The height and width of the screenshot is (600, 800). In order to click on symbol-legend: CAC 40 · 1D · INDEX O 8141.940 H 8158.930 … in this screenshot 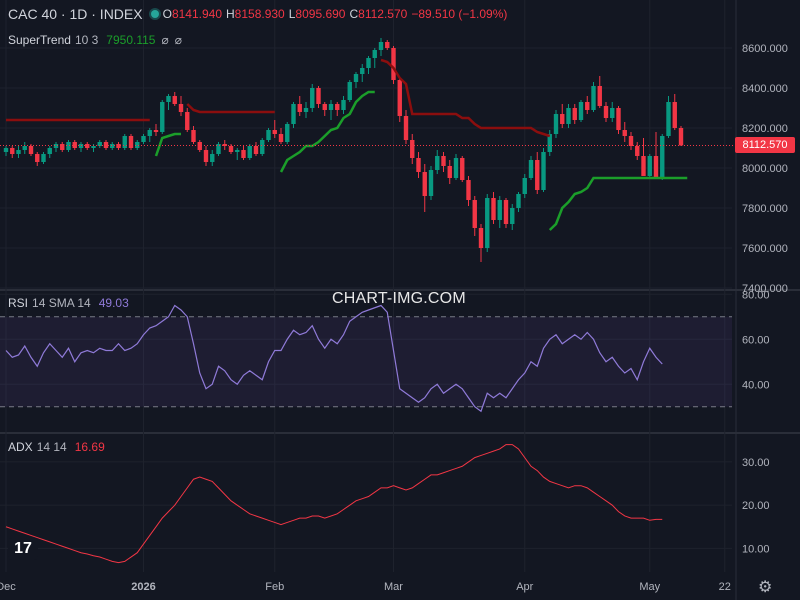, I will do `click(259, 14)`.